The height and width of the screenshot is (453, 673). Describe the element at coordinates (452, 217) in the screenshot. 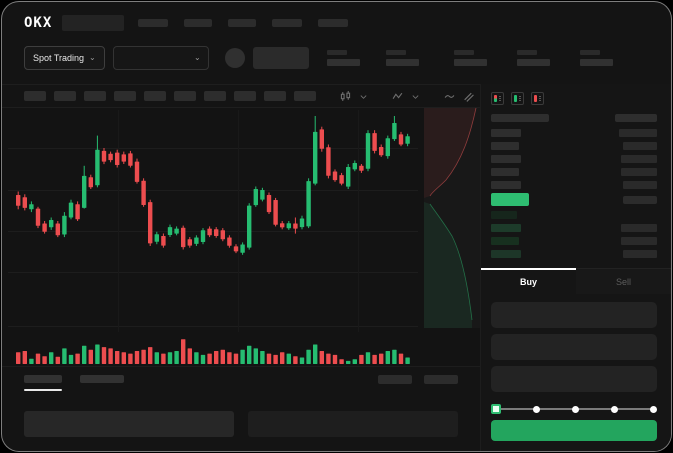

I see `depth-overlay` at that location.